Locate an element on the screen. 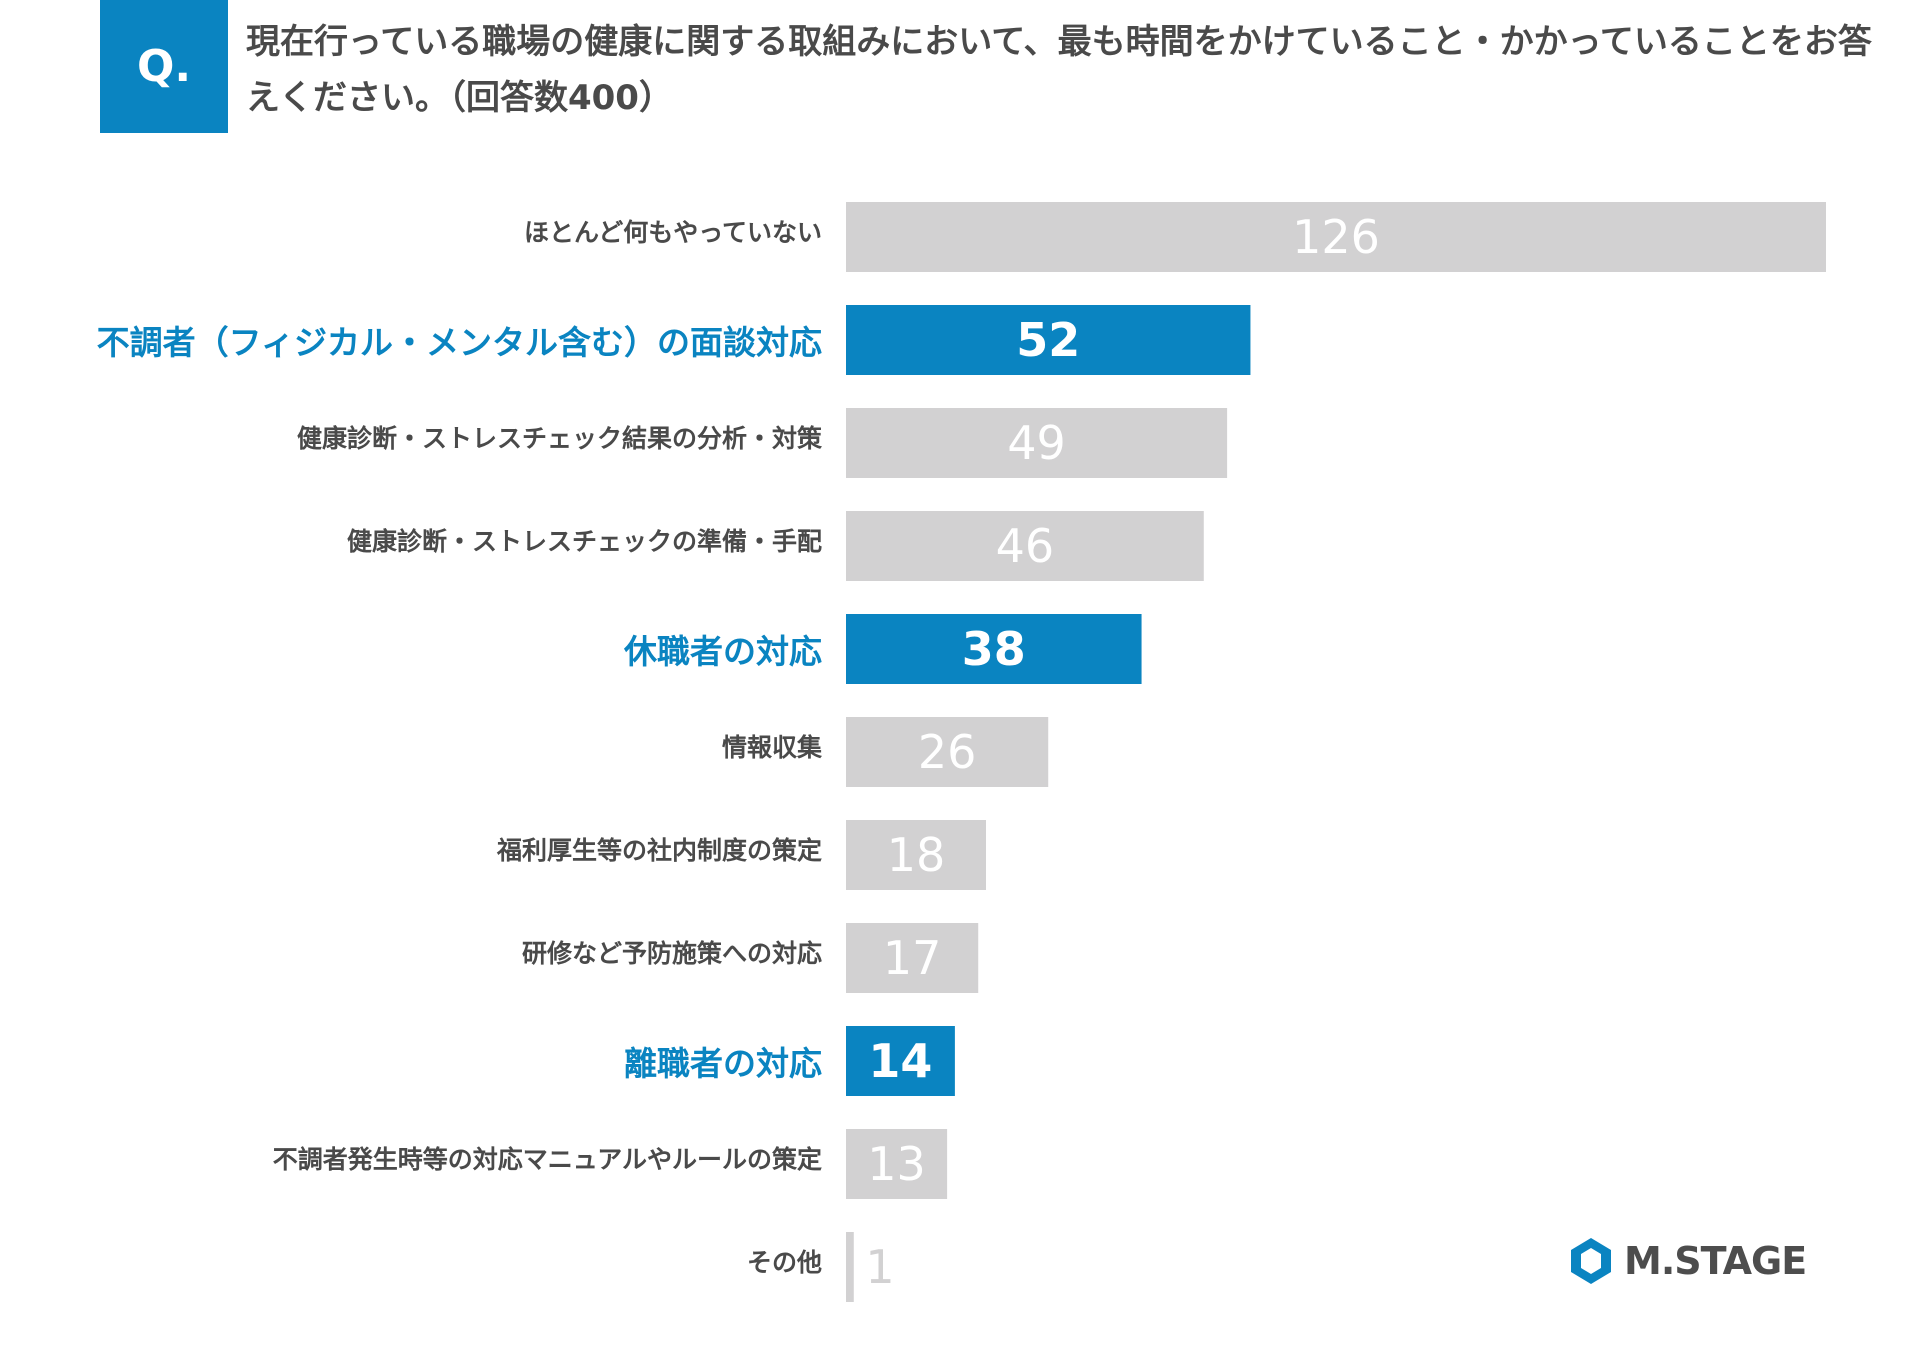  value-label-8: 14 is located at coordinates (900, 1061).